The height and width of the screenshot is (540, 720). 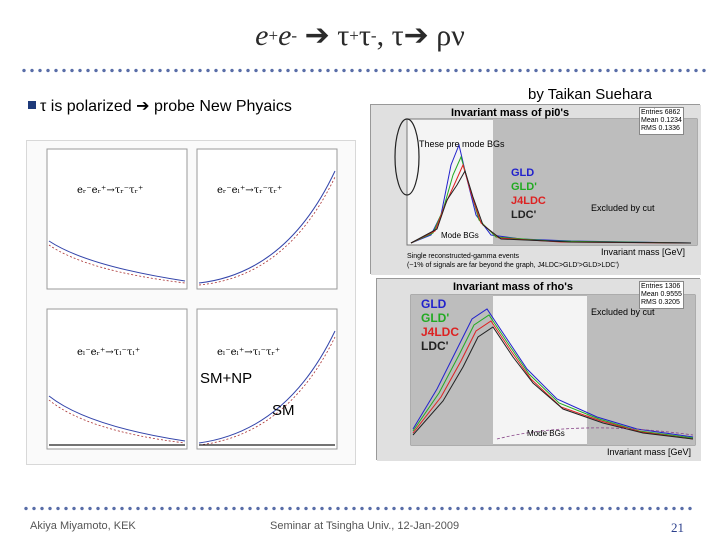 What do you see at coordinates (524, 187) in the screenshot?
I see `pi0-legend-gld2: GLD'` at bounding box center [524, 187].